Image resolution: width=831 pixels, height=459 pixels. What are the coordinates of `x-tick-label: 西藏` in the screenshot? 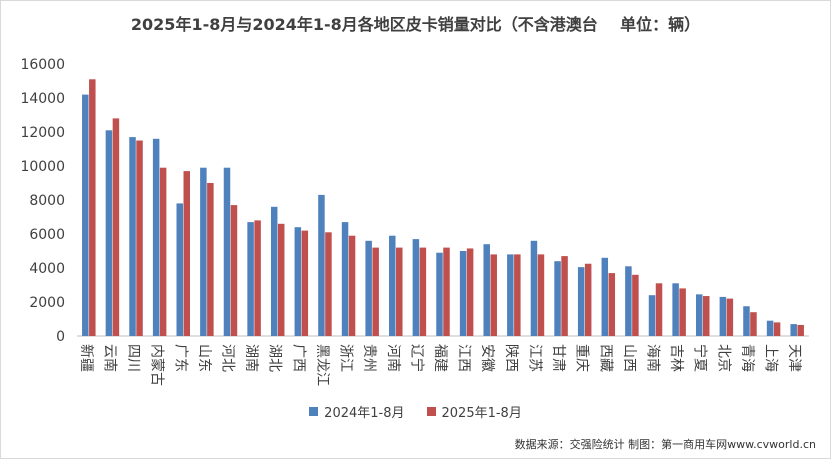 It's located at (605, 358).